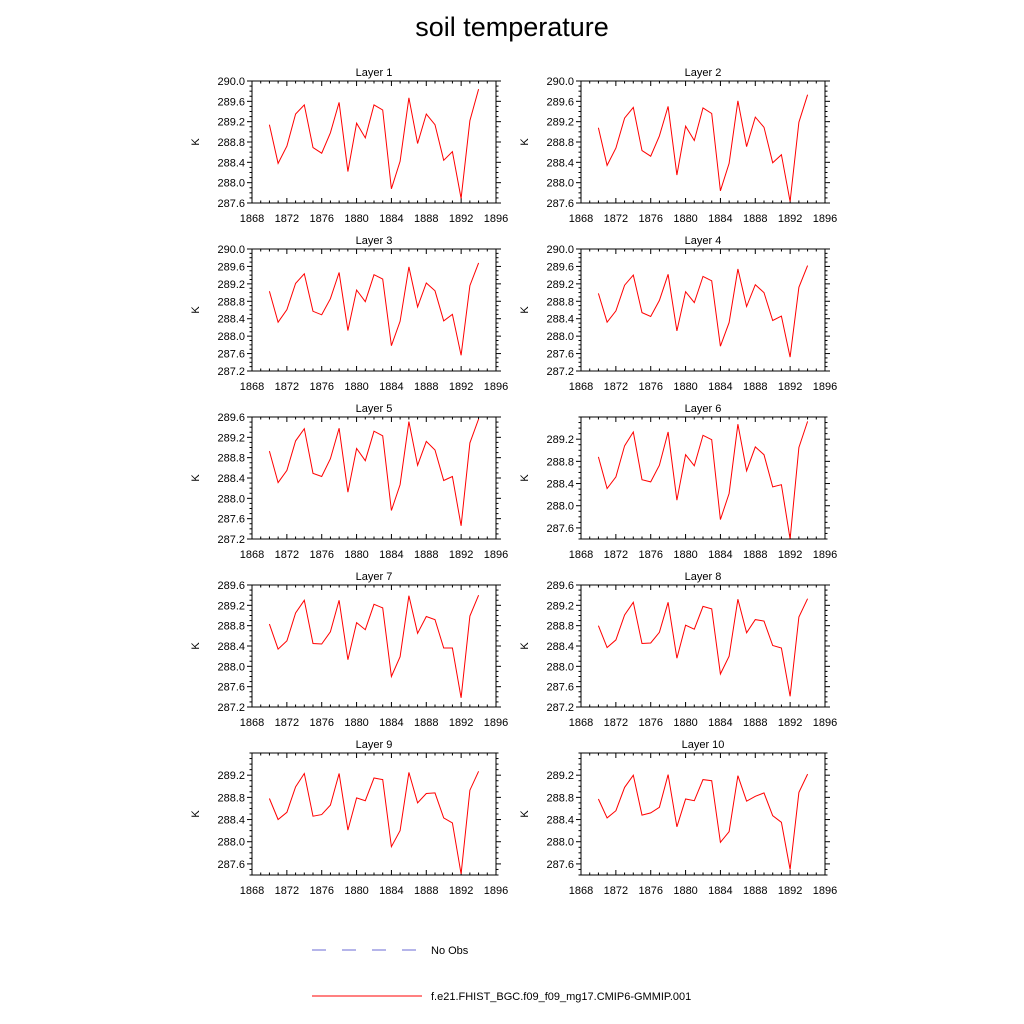 This screenshot has width=1024, height=1024. I want to click on panel-title: Layer 9, so click(374, 745).